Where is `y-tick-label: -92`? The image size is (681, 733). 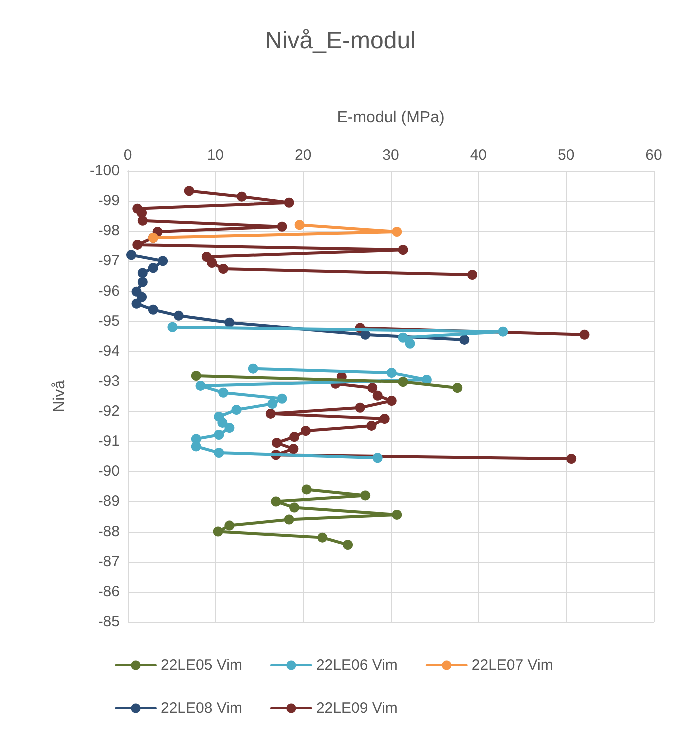
y-tick-label: -92 is located at coordinates (109, 411).